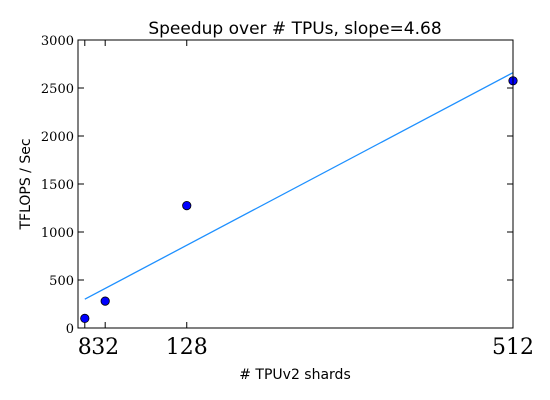 This screenshot has width=550, height=400. I want to click on x-tick-label: 512, so click(513, 347).